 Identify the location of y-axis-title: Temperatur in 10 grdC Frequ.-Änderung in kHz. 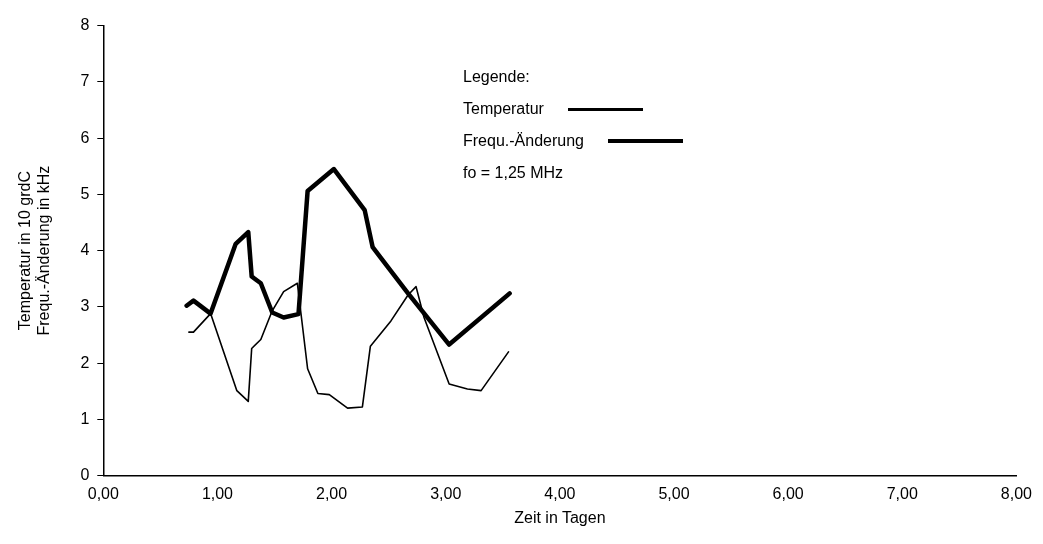
(34, 250).